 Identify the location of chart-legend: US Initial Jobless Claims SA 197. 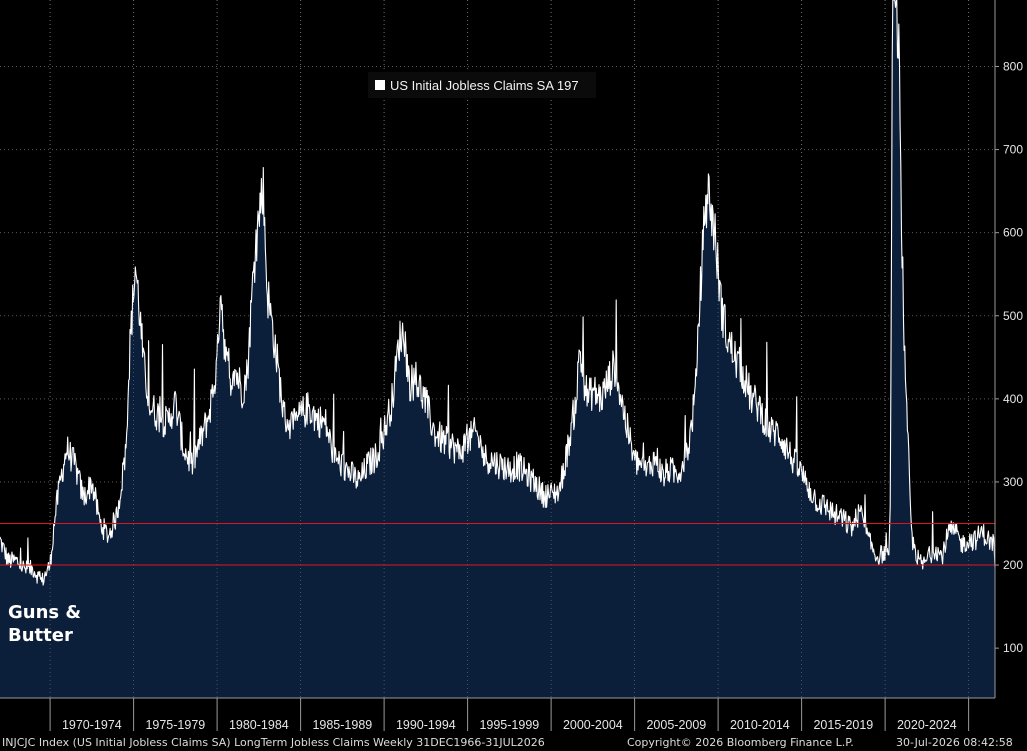
(482, 85).